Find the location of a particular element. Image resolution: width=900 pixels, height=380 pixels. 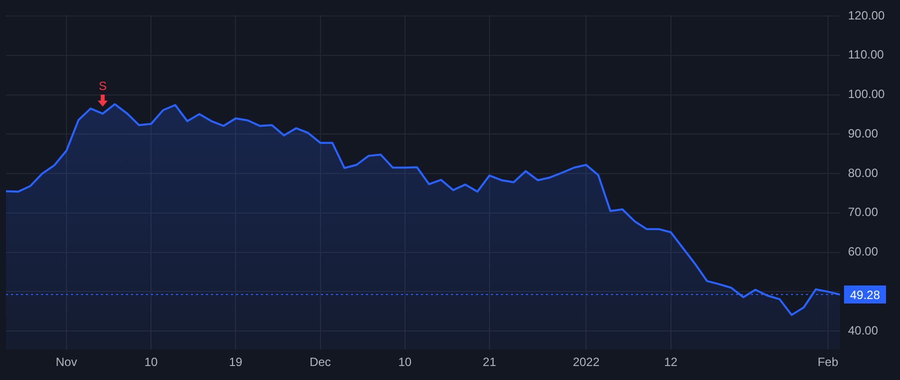

y-tick-label: 40.00 is located at coordinates (863, 330).